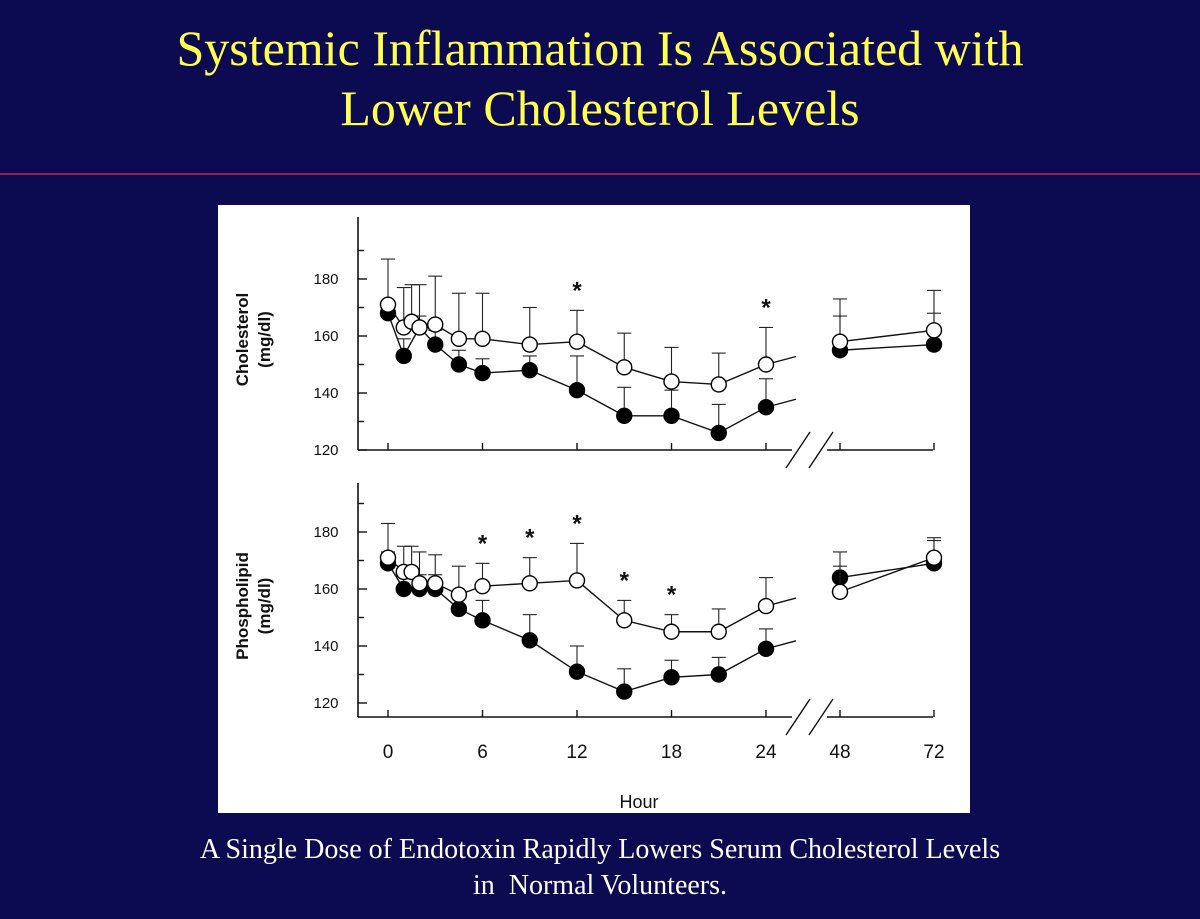  I want to click on slide-title-line-1: Systemic Inflammation Is Associated with, so click(600, 48).